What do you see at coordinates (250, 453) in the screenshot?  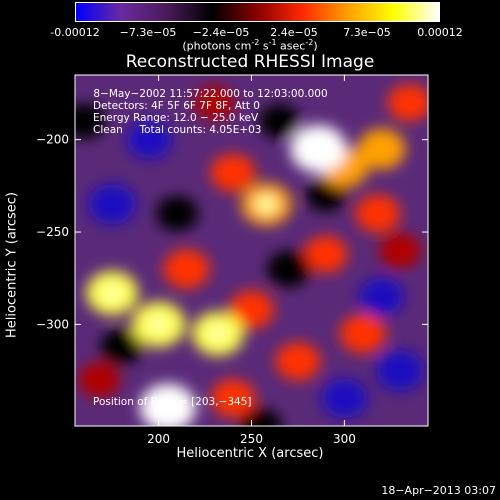 I see `x-axis-label: Heliocentric X (arcsec)` at bounding box center [250, 453].